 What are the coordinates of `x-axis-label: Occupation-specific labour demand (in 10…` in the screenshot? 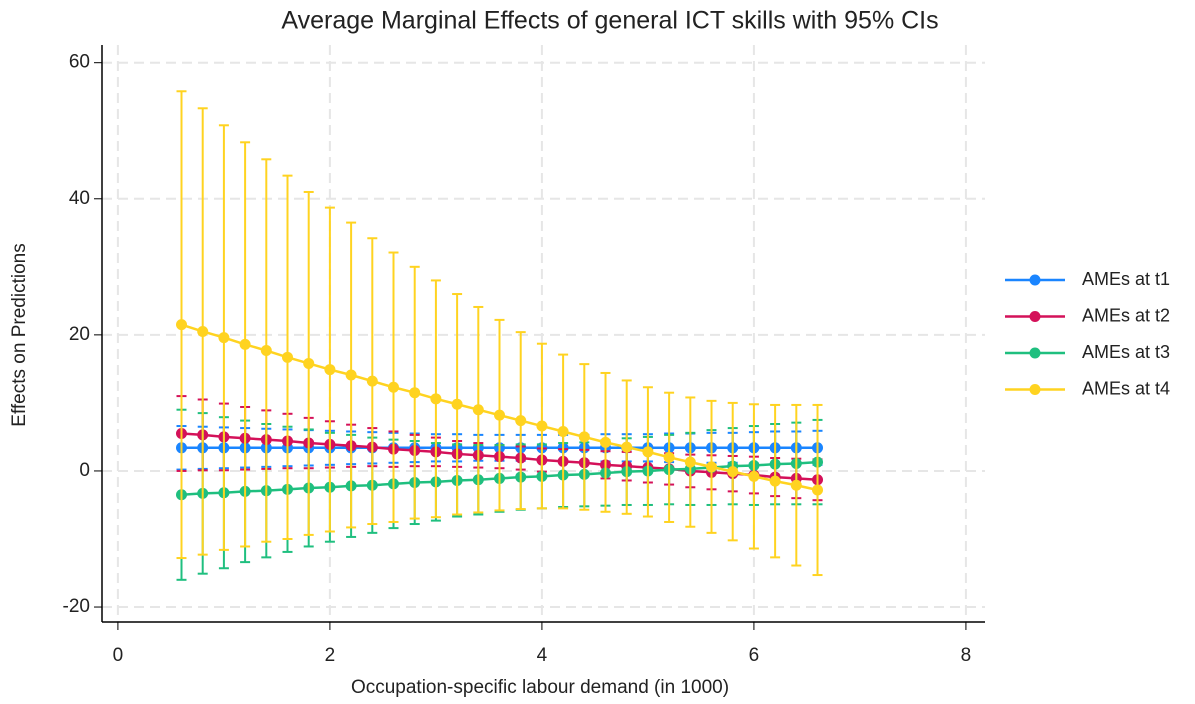 It's located at (540, 687).